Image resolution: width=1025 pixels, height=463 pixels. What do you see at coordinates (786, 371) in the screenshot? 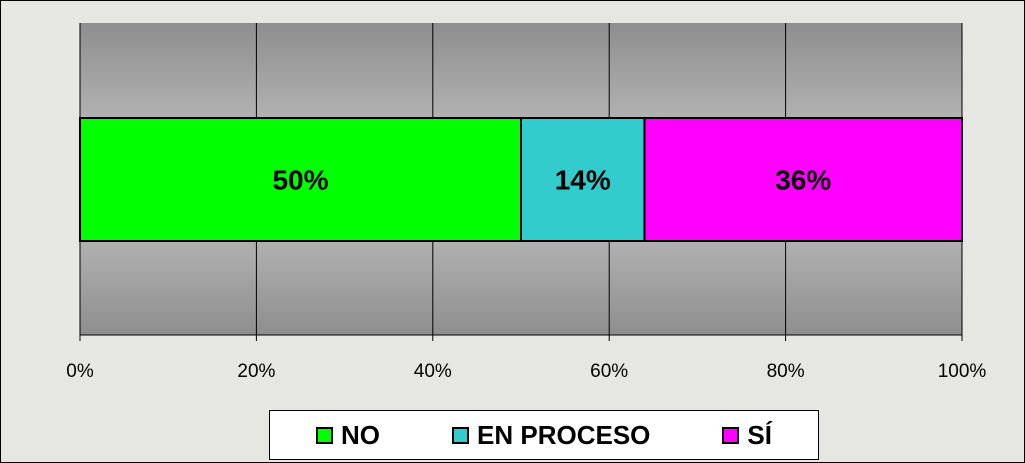
I see `x-tick-label: 80%` at bounding box center [786, 371].